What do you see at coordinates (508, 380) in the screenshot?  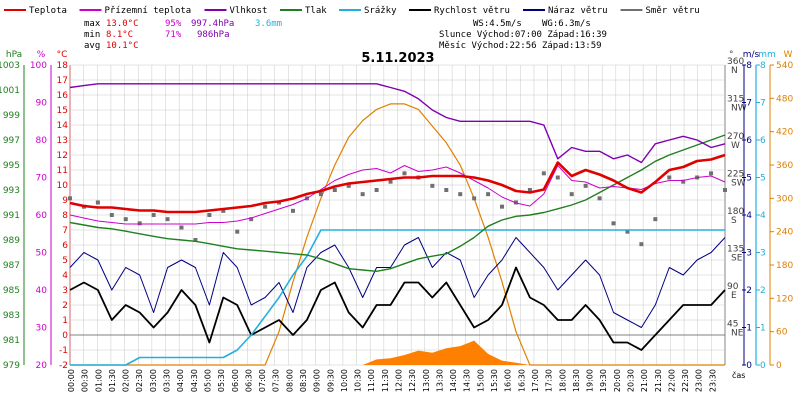 I see `x-tick-label: 16:00` at bounding box center [508, 380].